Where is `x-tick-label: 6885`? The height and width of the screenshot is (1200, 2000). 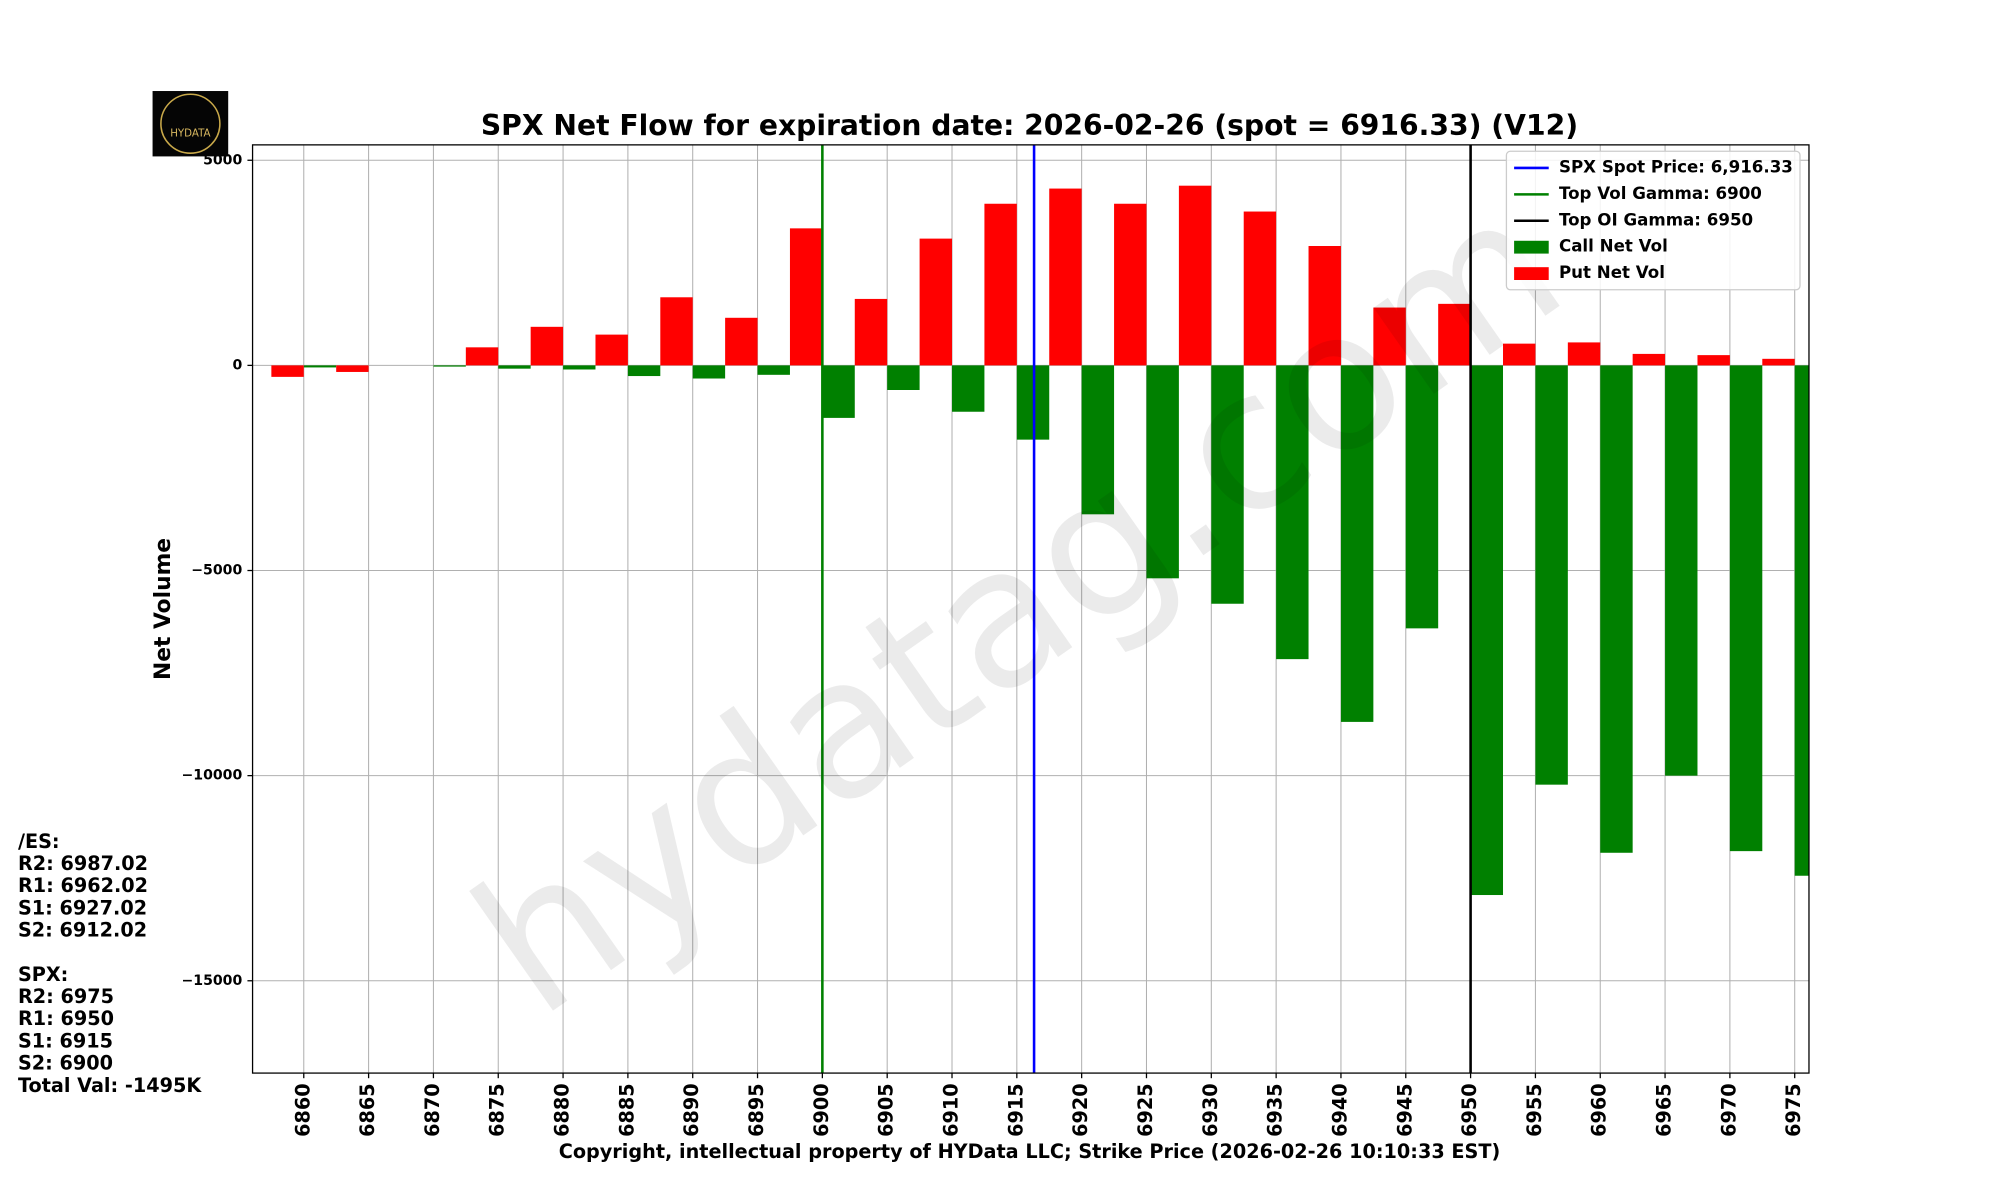
x-tick-label: 6885 is located at coordinates (626, 1109).